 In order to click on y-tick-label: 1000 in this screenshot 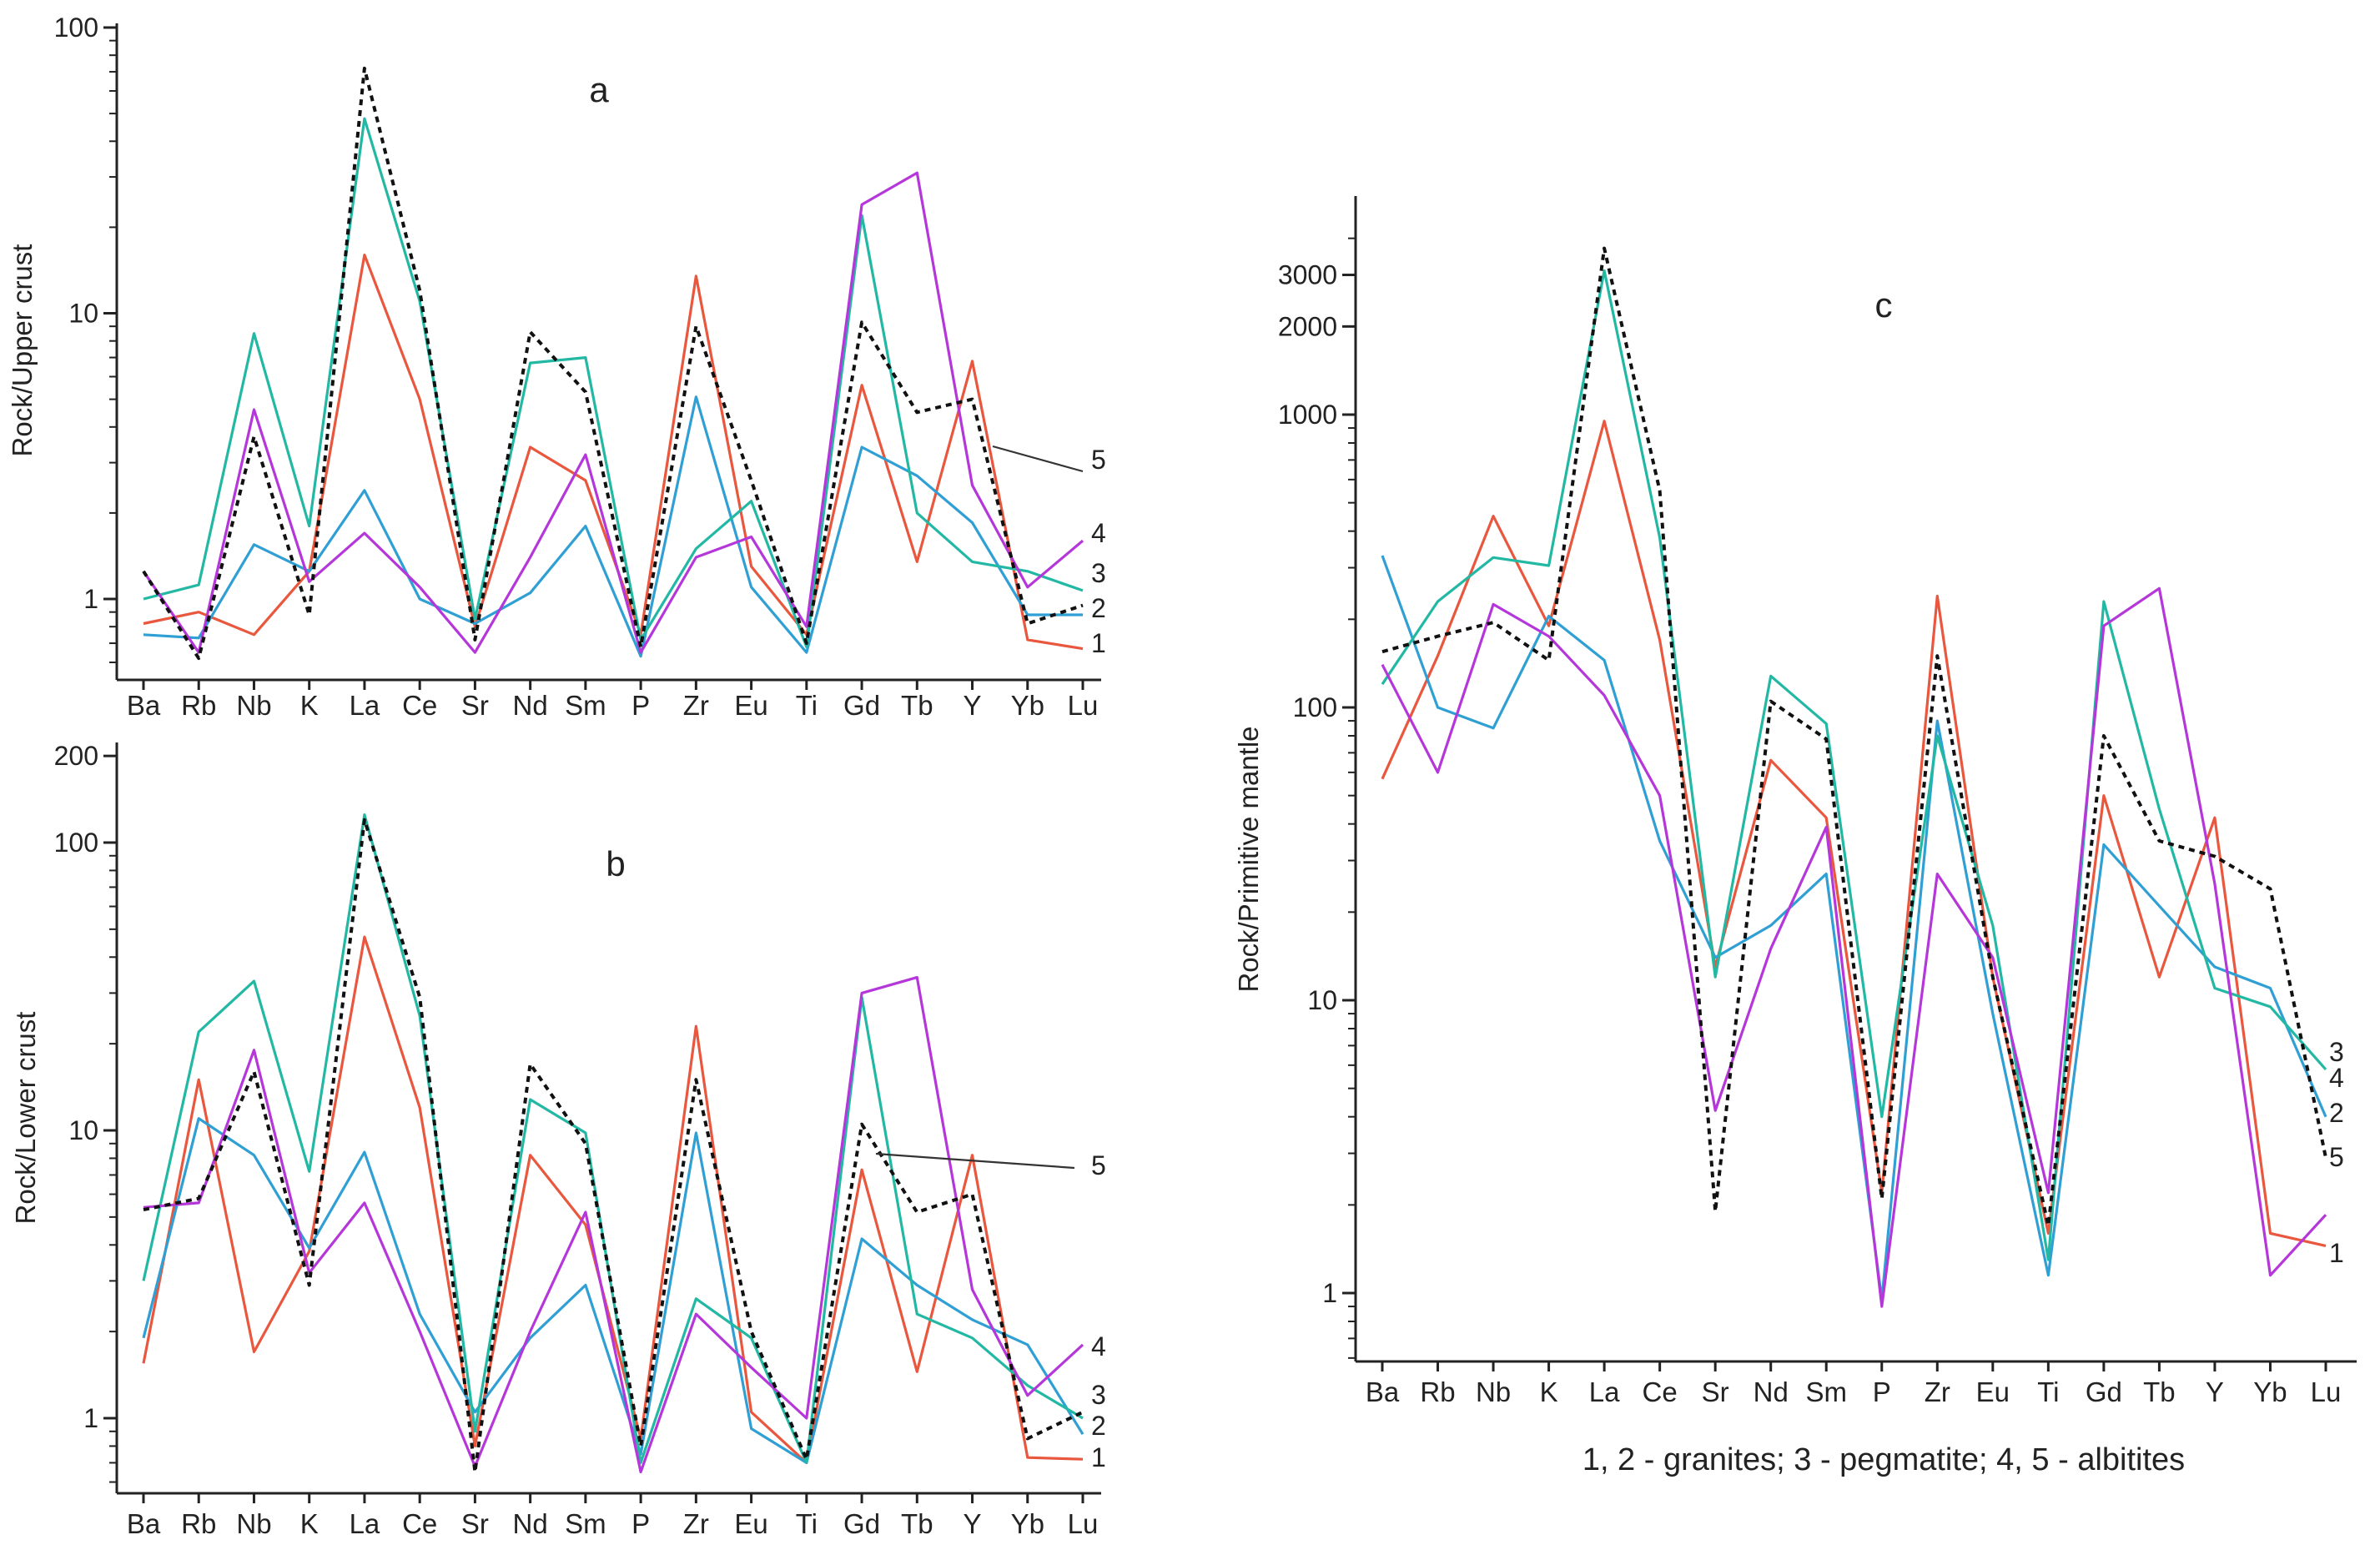, I will do `click(1307, 415)`.